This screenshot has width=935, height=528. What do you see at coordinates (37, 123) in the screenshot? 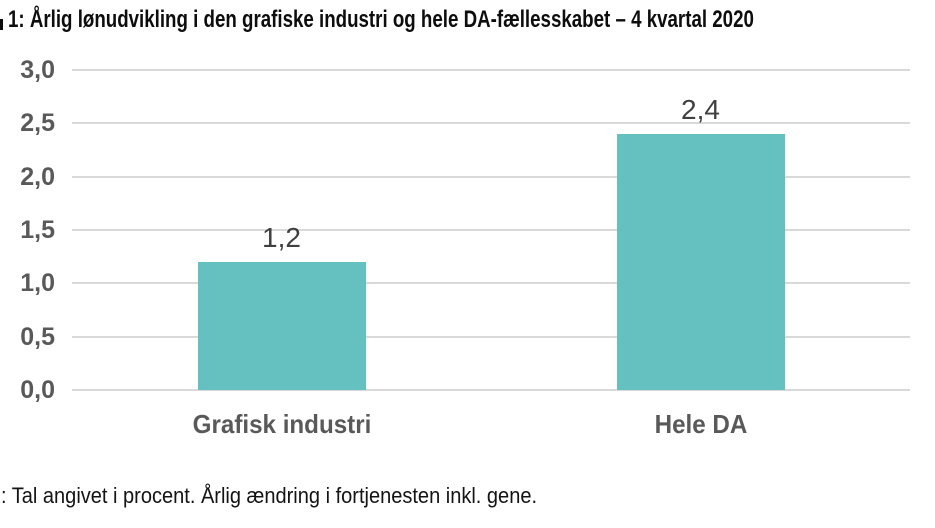
I see `y-tick-label: 2,5` at bounding box center [37, 123].